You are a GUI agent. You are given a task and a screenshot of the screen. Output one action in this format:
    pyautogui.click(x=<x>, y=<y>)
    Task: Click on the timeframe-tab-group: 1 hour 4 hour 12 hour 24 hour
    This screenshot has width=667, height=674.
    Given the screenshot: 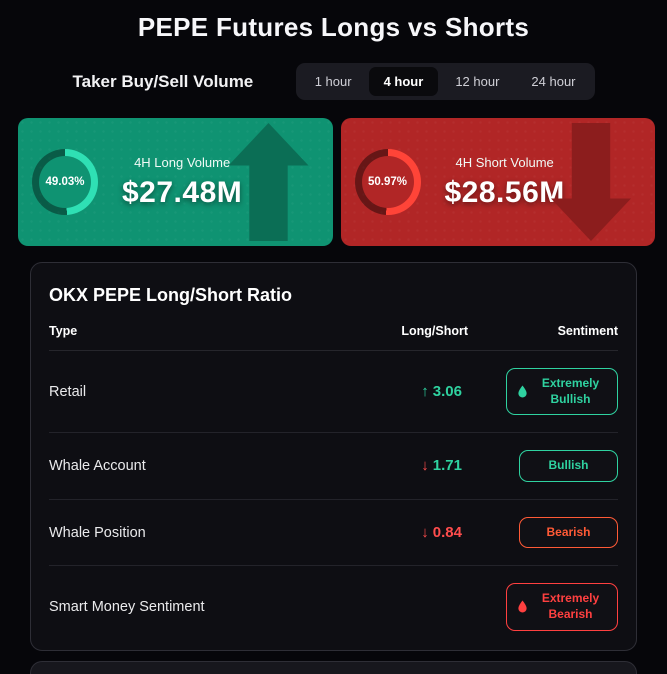 What is the action you would take?
    pyautogui.click(x=445, y=81)
    